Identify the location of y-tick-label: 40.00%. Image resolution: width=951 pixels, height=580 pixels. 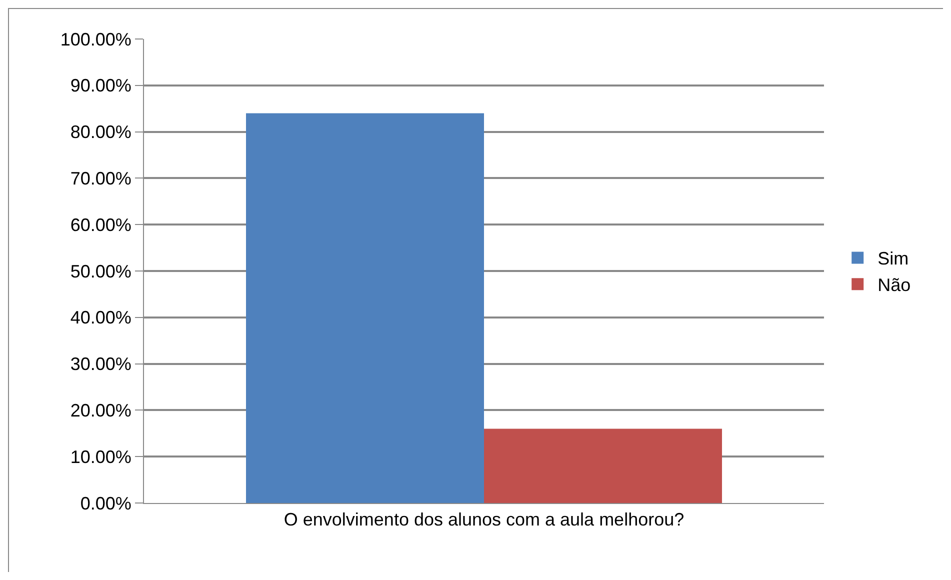
(101, 318).